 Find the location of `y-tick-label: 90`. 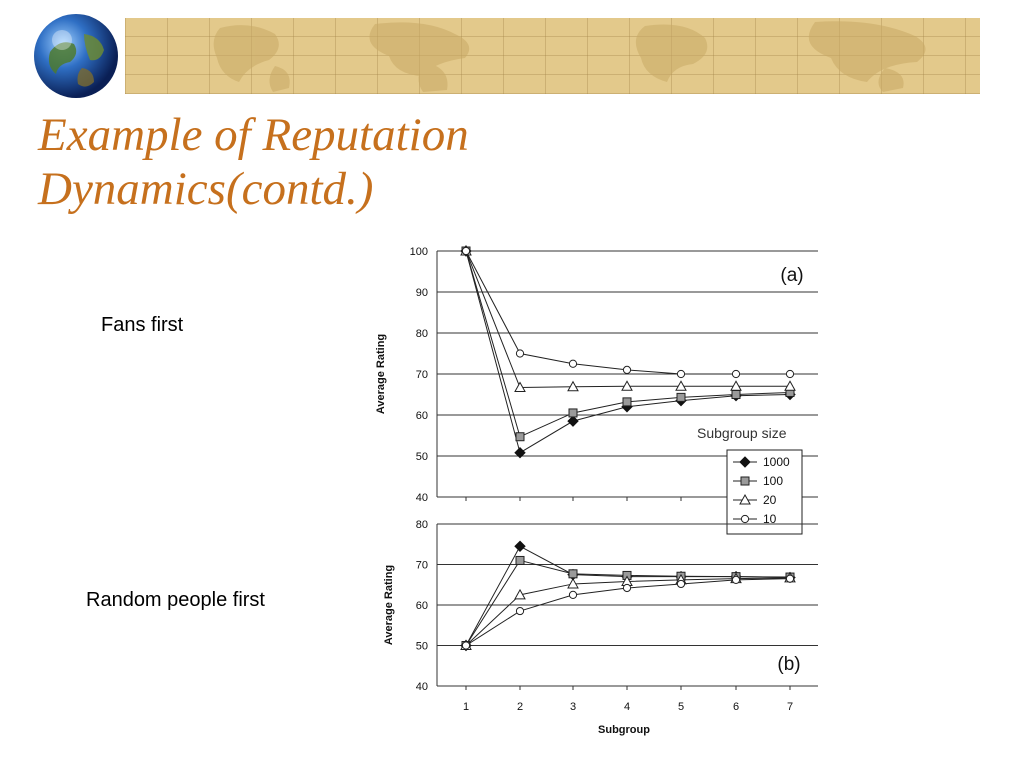

y-tick-label: 90 is located at coordinates (422, 293).